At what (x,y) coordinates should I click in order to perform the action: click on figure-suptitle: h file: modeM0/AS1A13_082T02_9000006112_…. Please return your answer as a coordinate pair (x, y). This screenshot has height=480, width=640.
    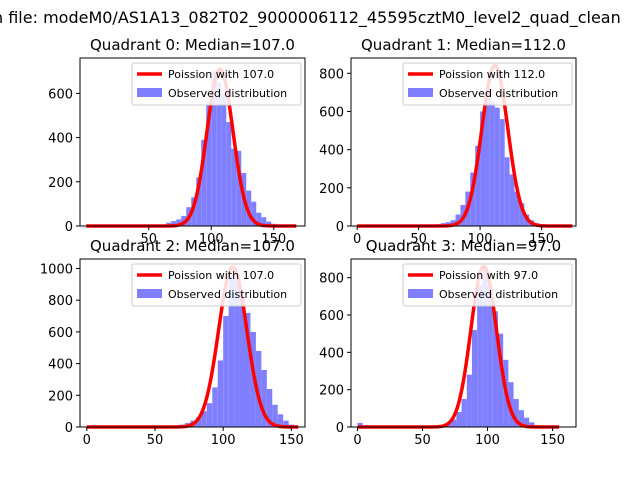
    Looking at the image, I should click on (310, 18).